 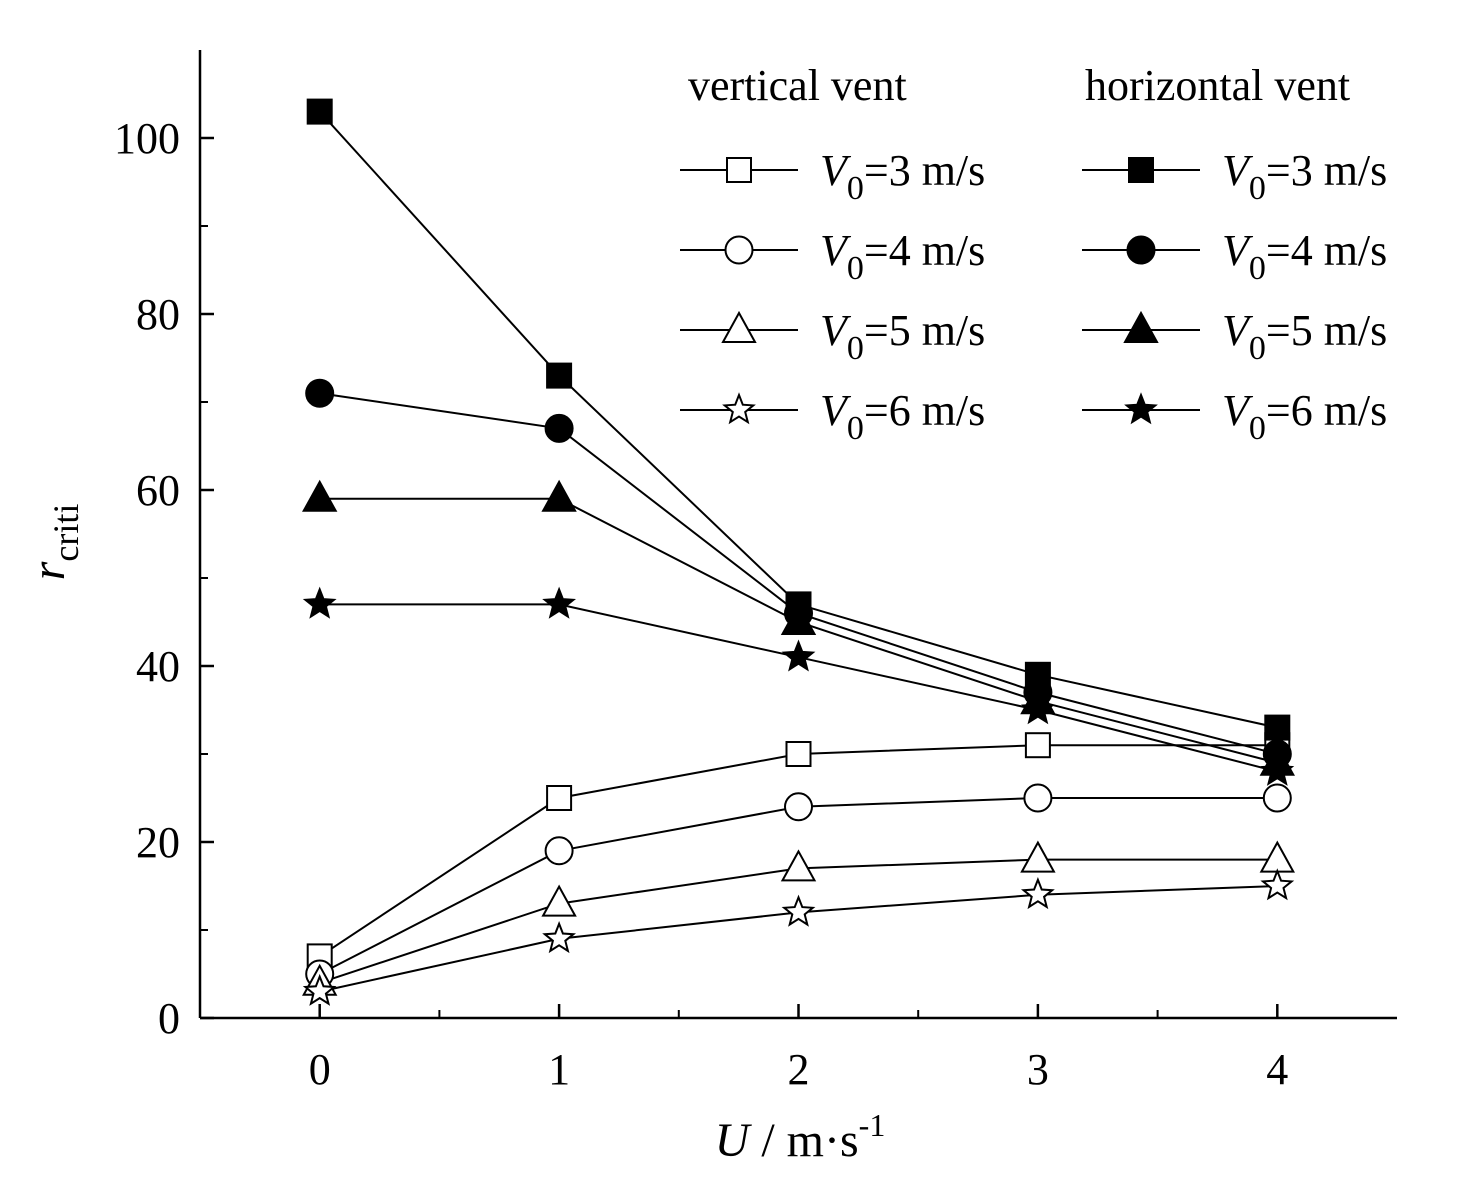 I want to click on y-tick-label: 40, so click(x=158, y=666).